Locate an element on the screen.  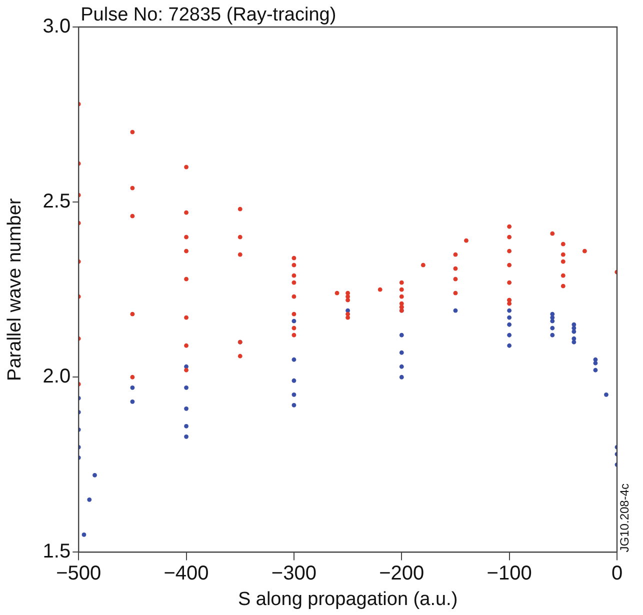
y-tick-label: 1.5 is located at coordinates (56, 551).